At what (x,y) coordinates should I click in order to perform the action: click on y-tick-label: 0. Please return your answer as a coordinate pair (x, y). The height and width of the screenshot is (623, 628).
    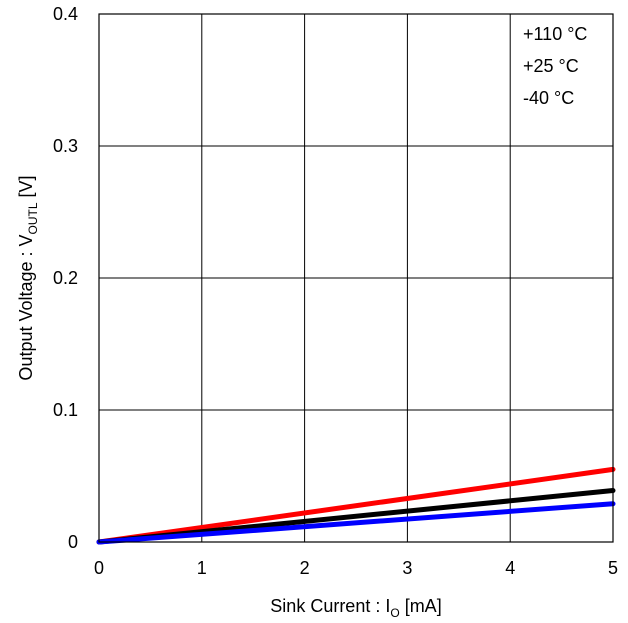
    Looking at the image, I should click on (73, 542).